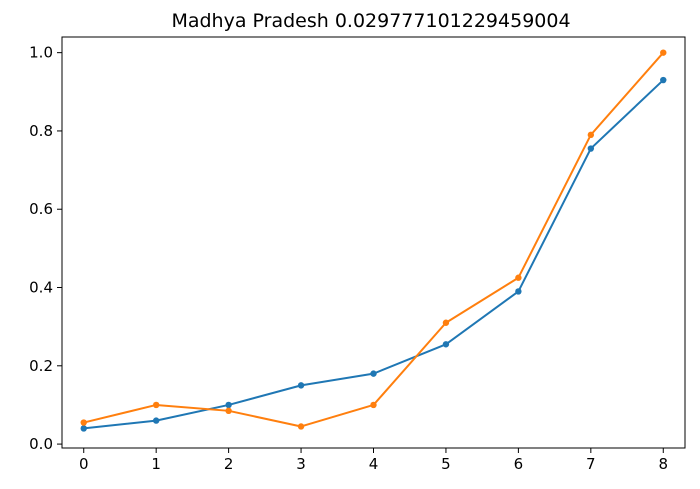 The width and height of the screenshot is (700, 489). What do you see at coordinates (229, 464) in the screenshot?
I see `x-tick-label: 2` at bounding box center [229, 464].